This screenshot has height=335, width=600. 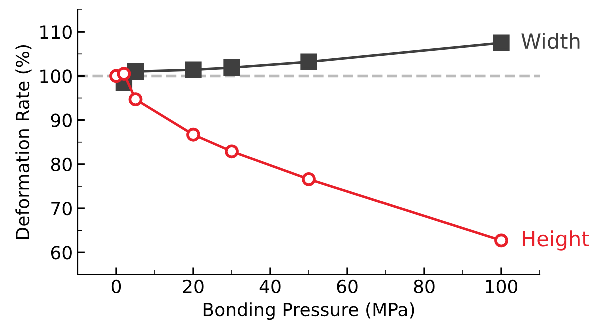 What do you see at coordinates (556, 240) in the screenshot?
I see `series-label: Height` at bounding box center [556, 240].